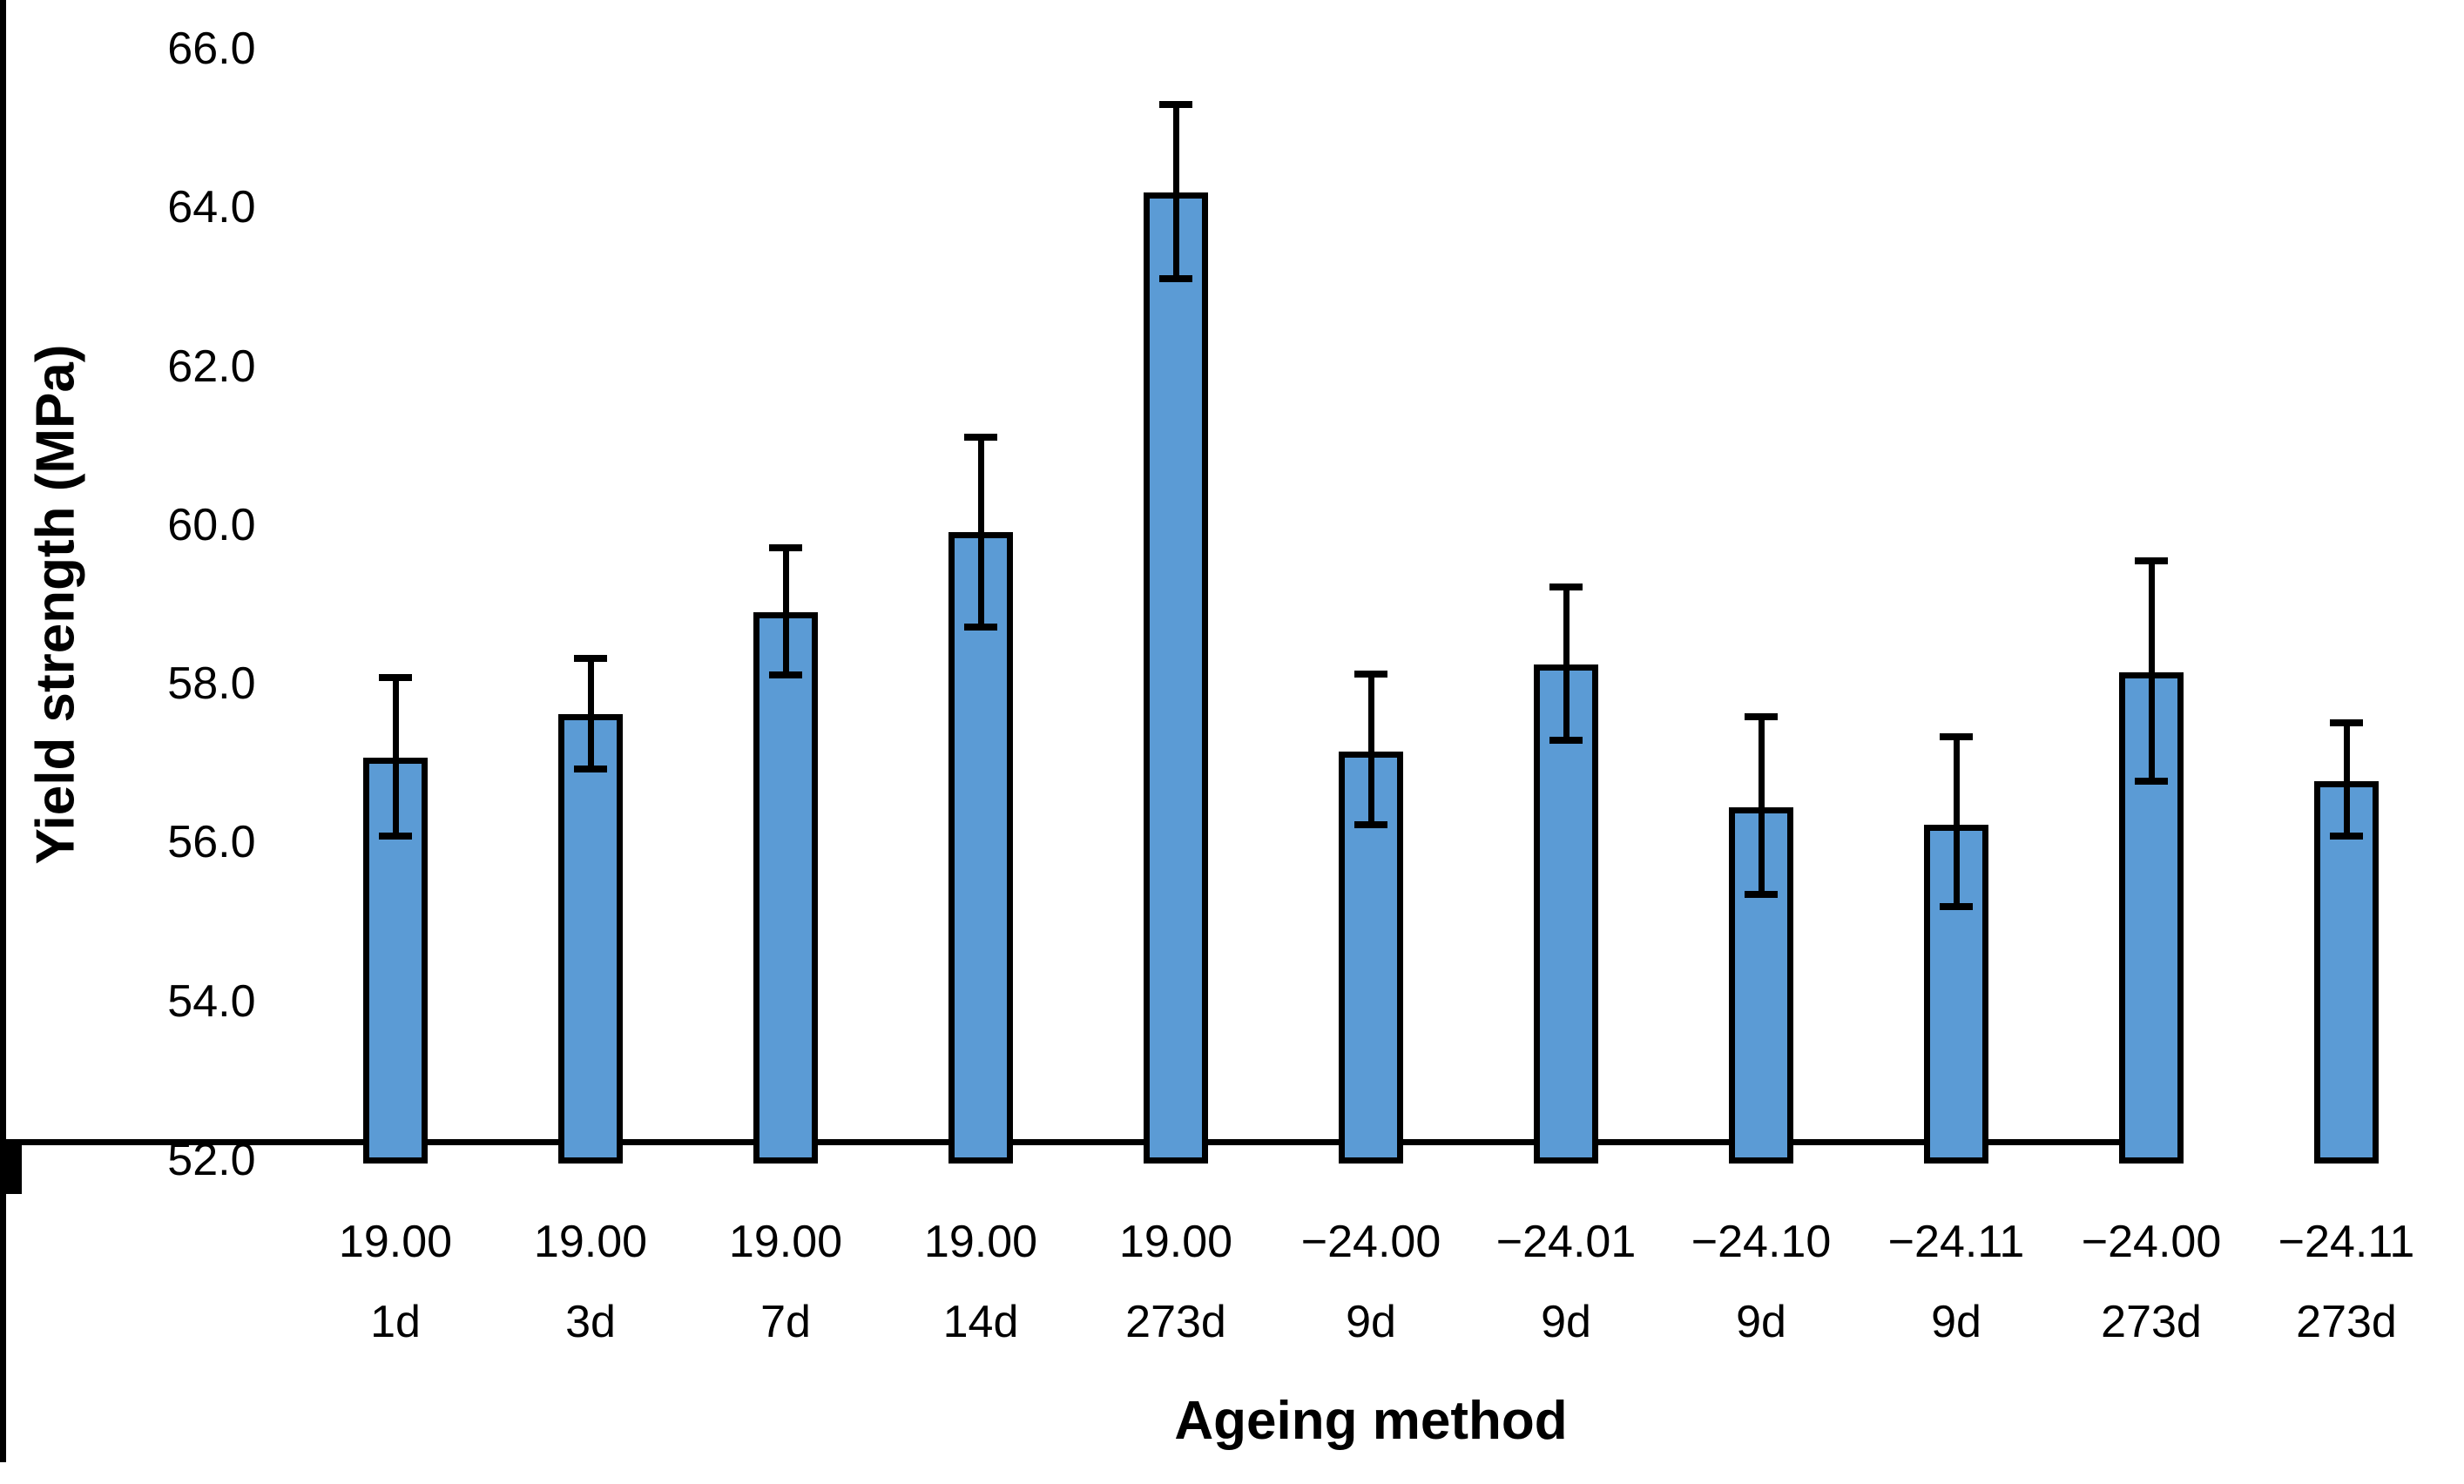 The width and height of the screenshot is (2464, 1484). Describe the element at coordinates (1761, 1282) in the screenshot. I see `x-category-label: −24.10 9d` at that location.